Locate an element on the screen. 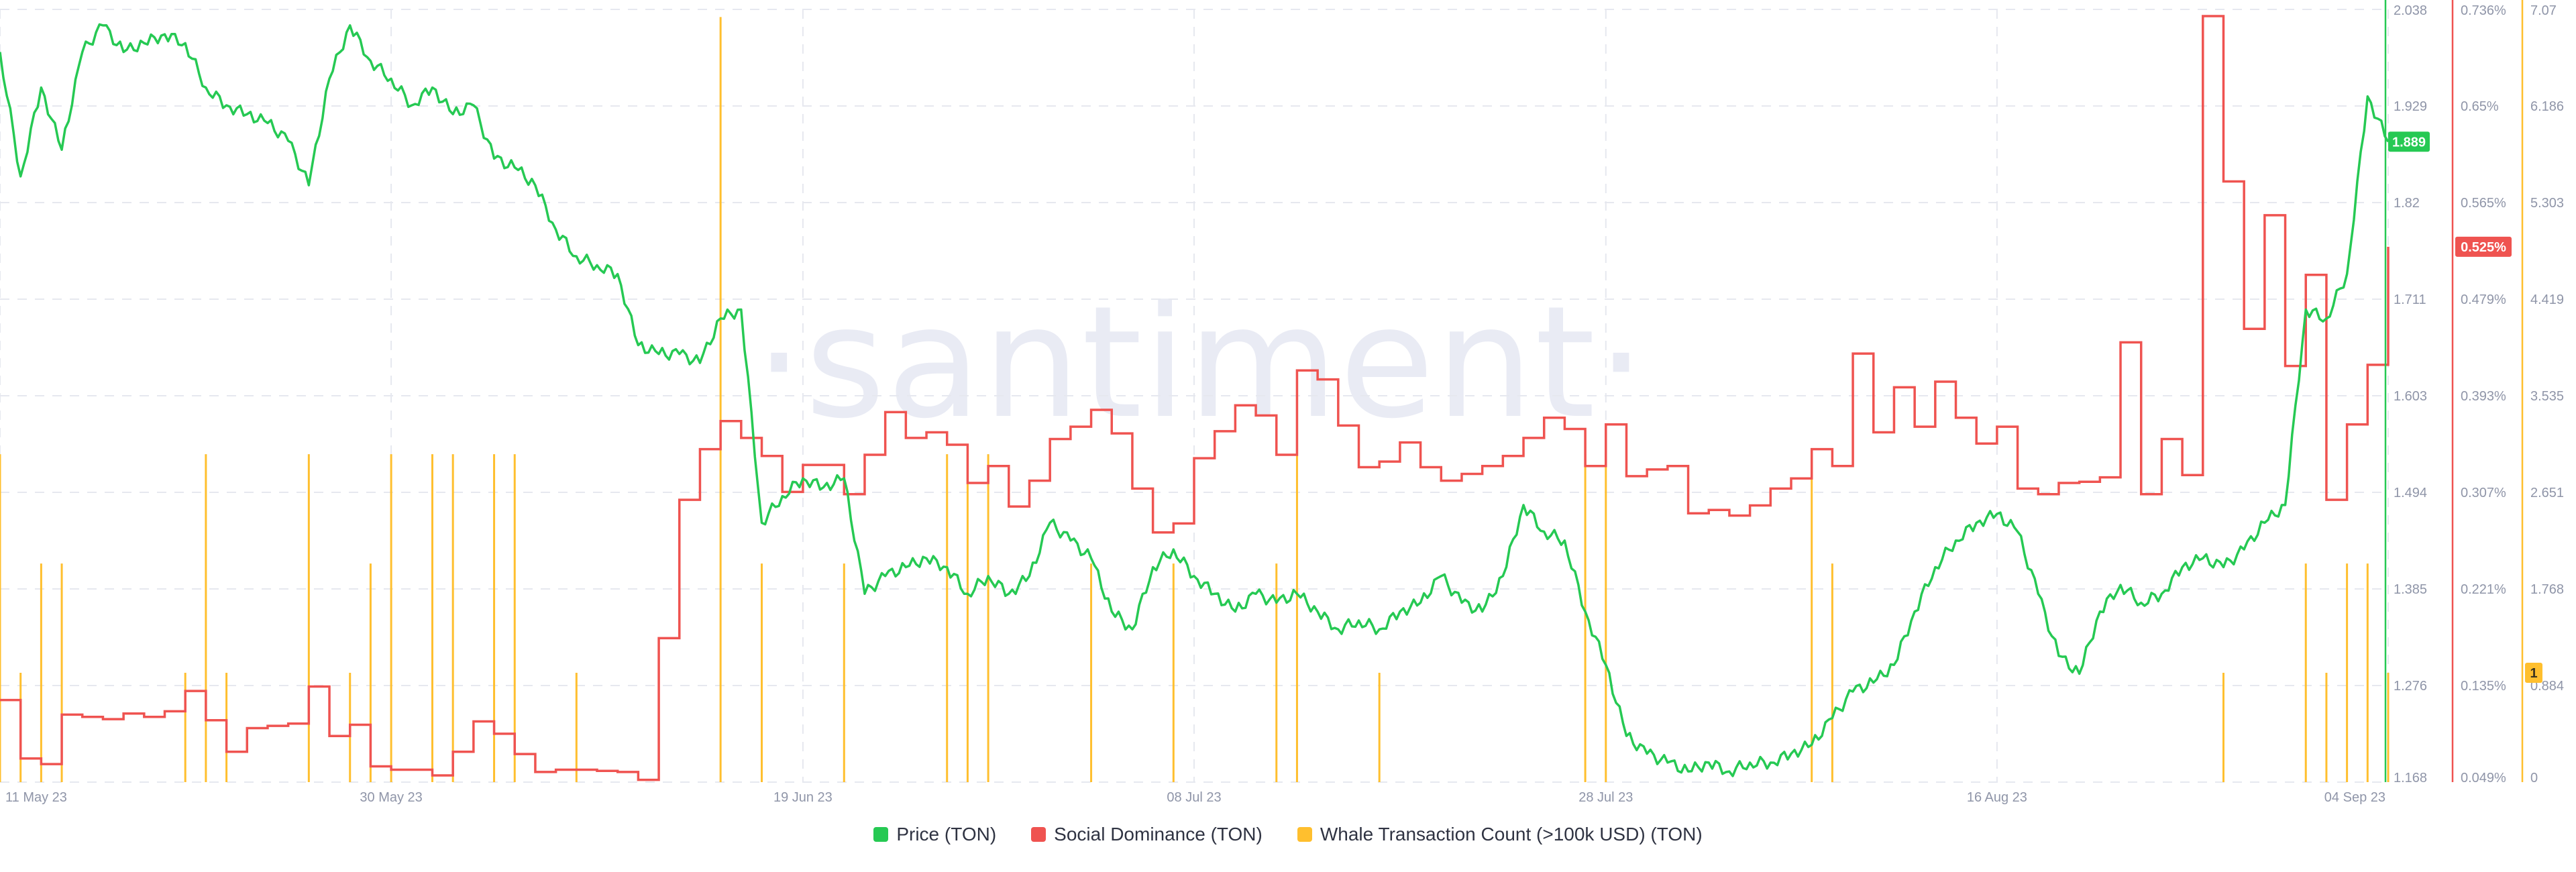 The image size is (2576, 872). legend-label-social-dominance: Social Dominance (TON) is located at coordinates (1158, 834).